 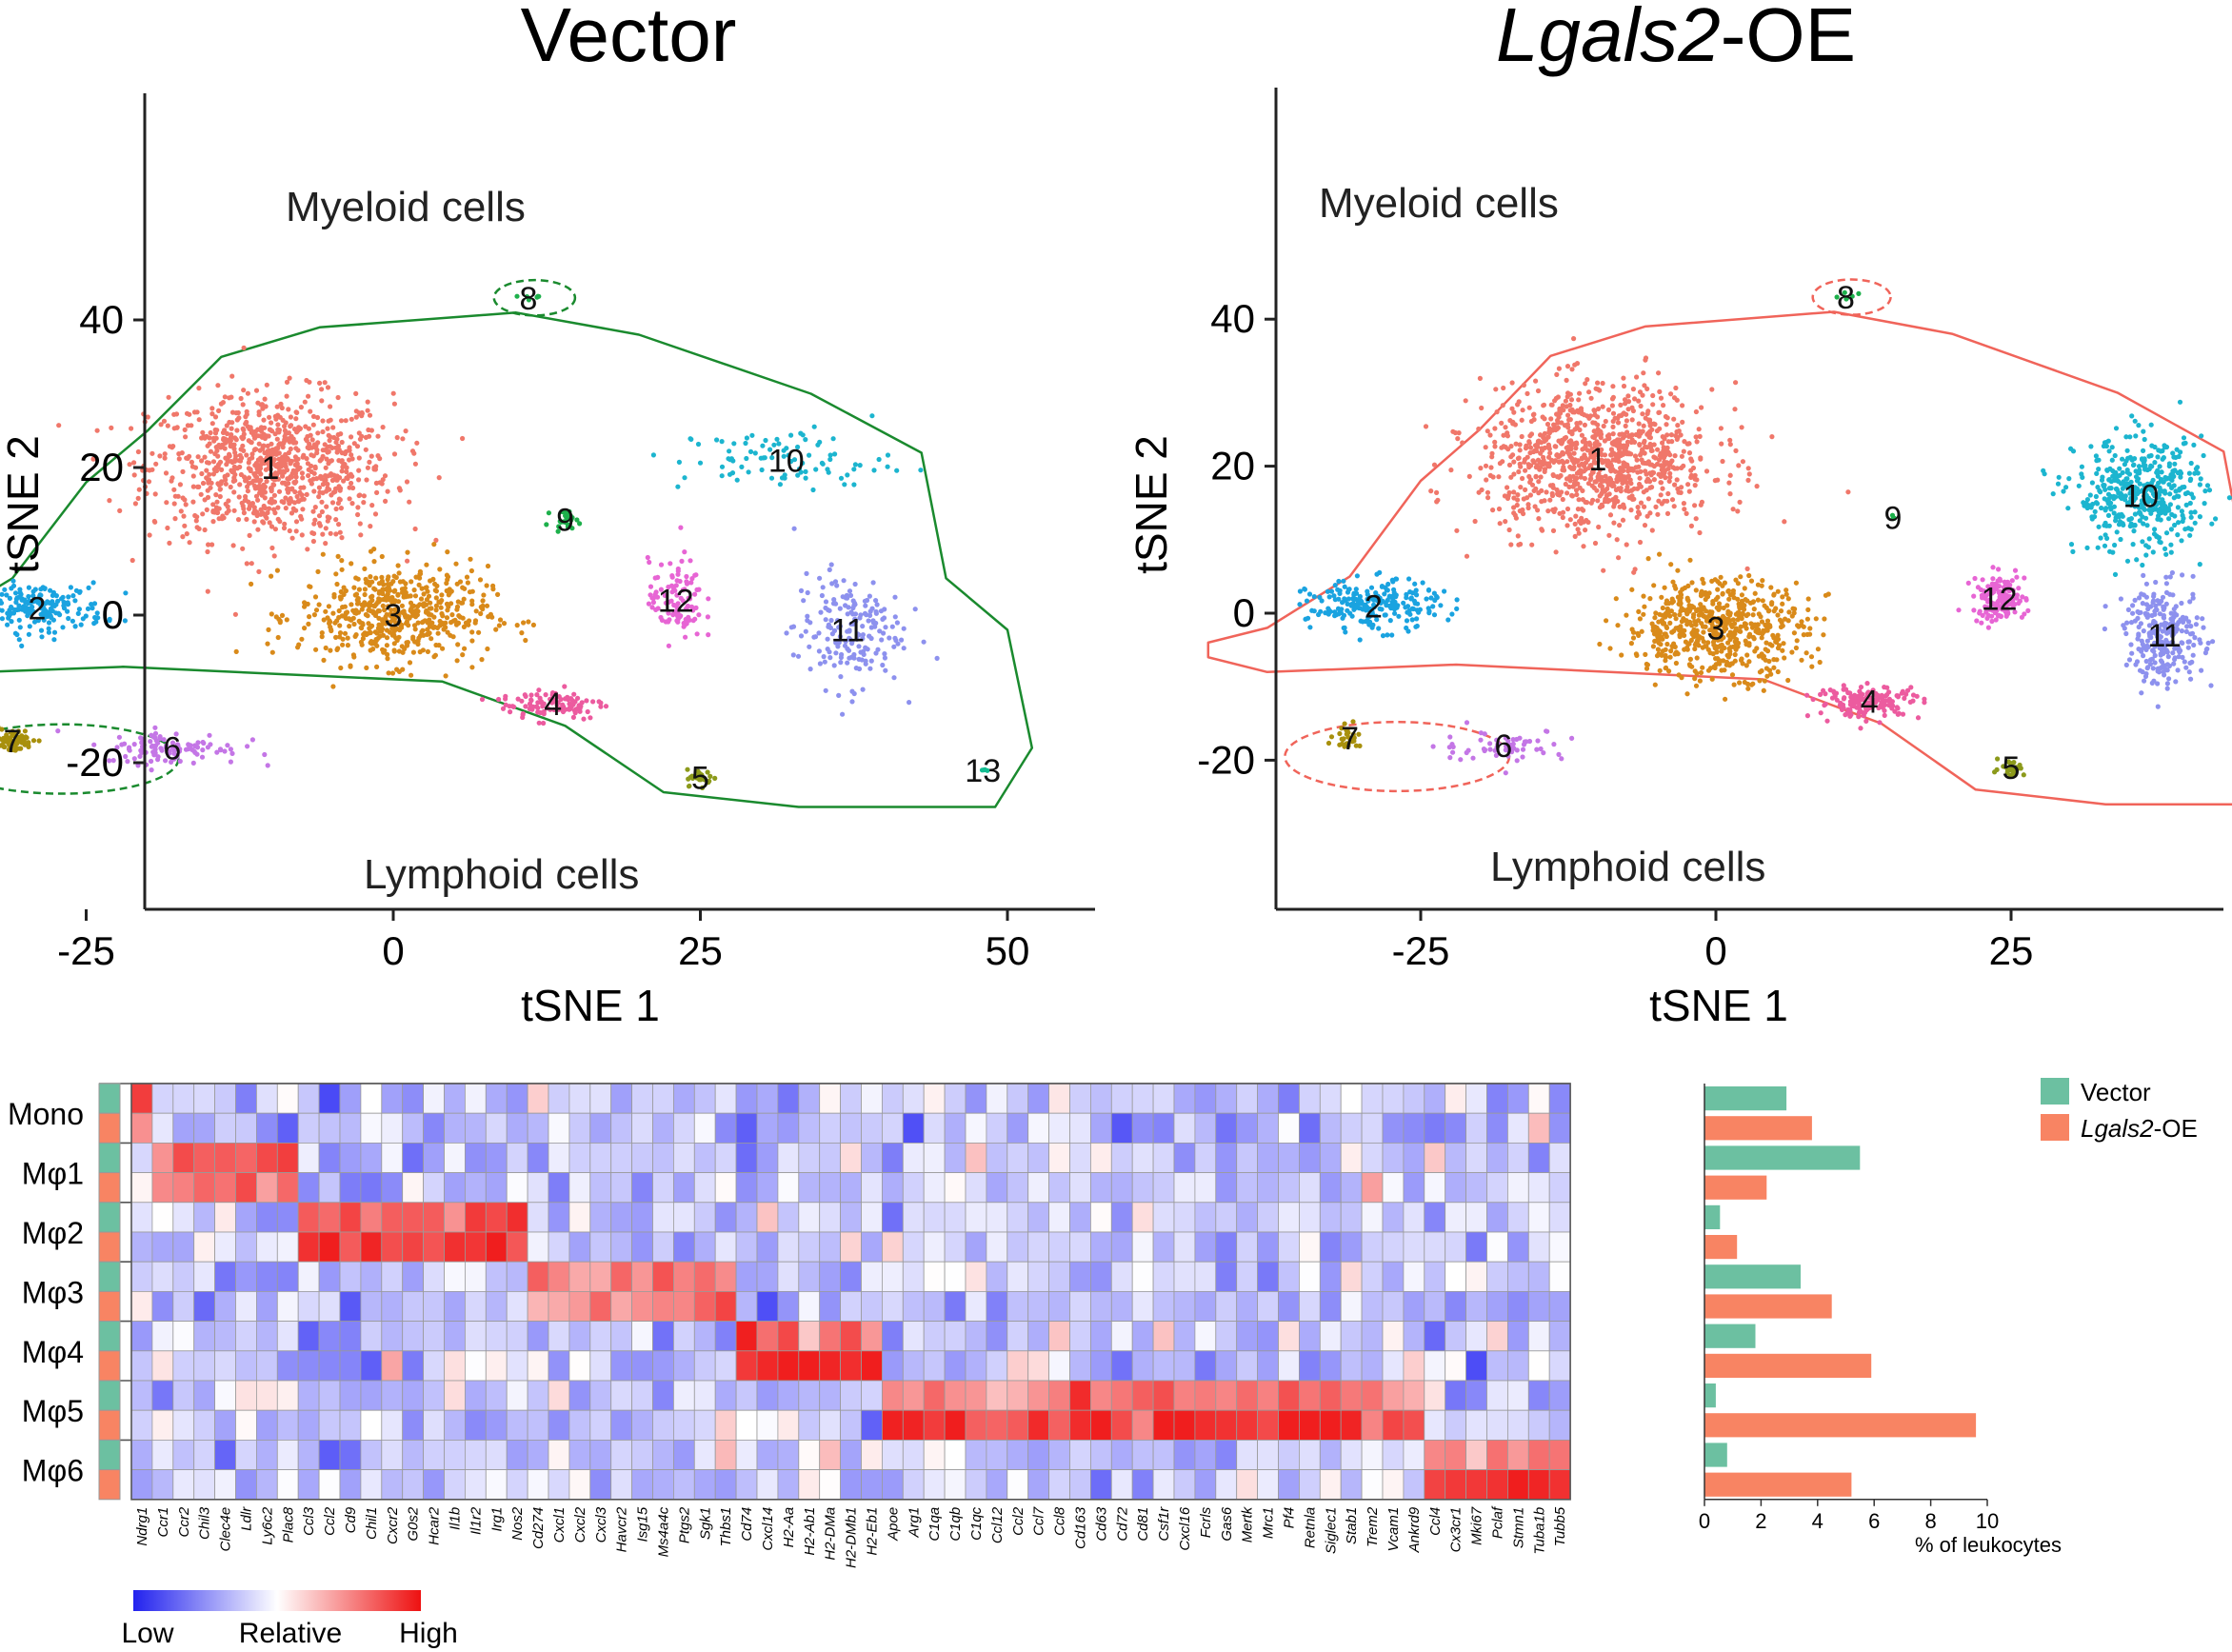 I want to click on cluster-label-10: 10, so click(x=2140, y=496).